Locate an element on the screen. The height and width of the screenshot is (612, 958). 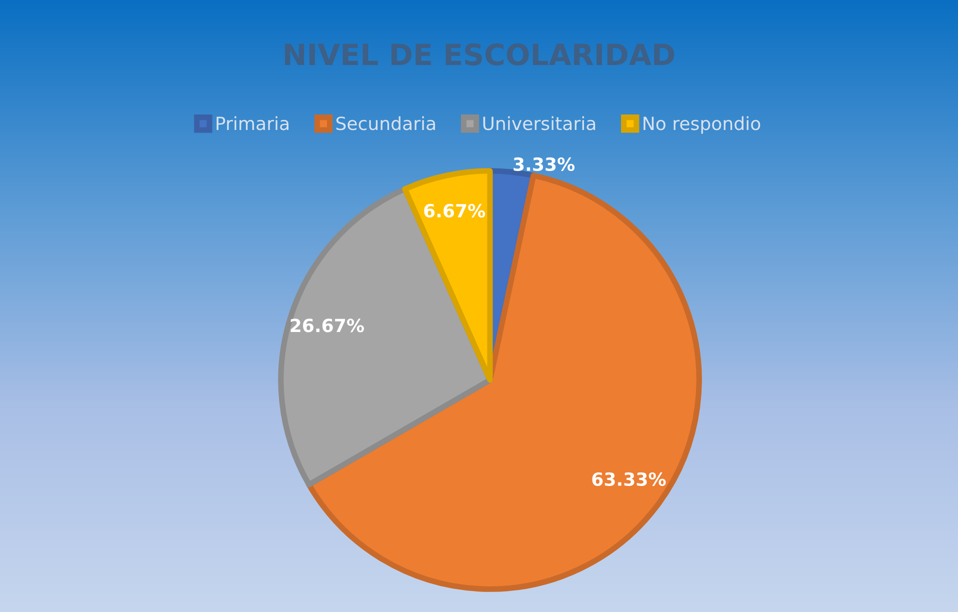
legend-label: Secundaria is located at coordinates (385, 123).